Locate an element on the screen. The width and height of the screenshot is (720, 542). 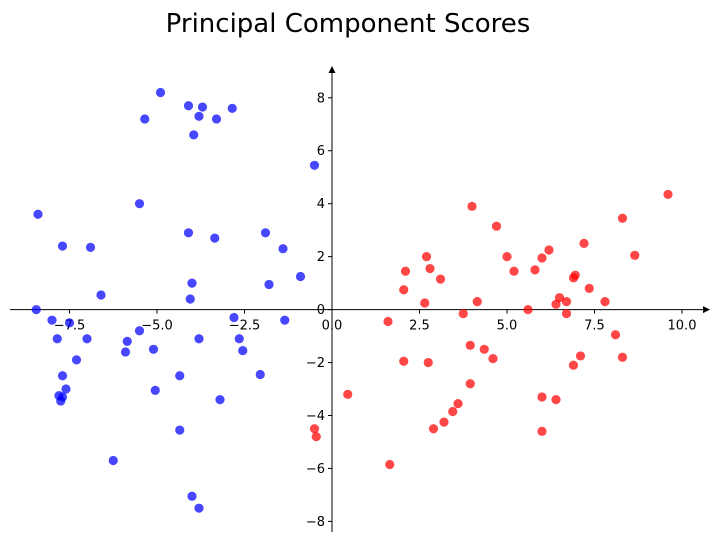
y-tick-label: −4 is located at coordinates (315, 416).